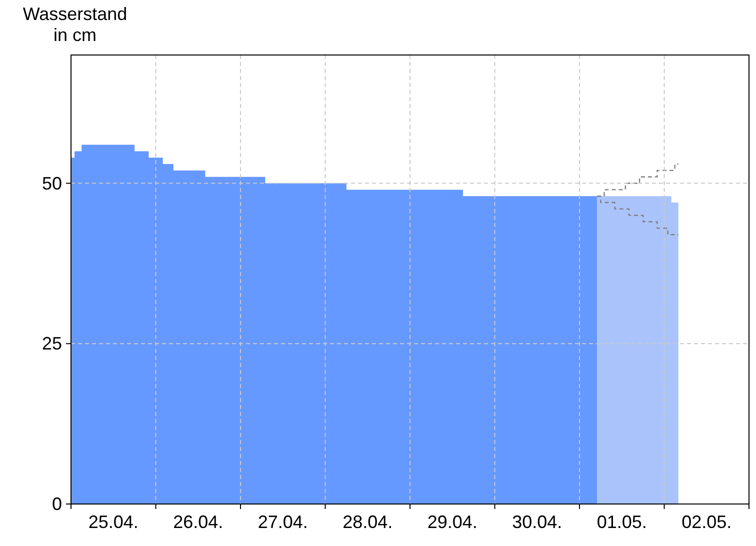  I want to click on x-tick-label: 28.04., so click(367, 522).